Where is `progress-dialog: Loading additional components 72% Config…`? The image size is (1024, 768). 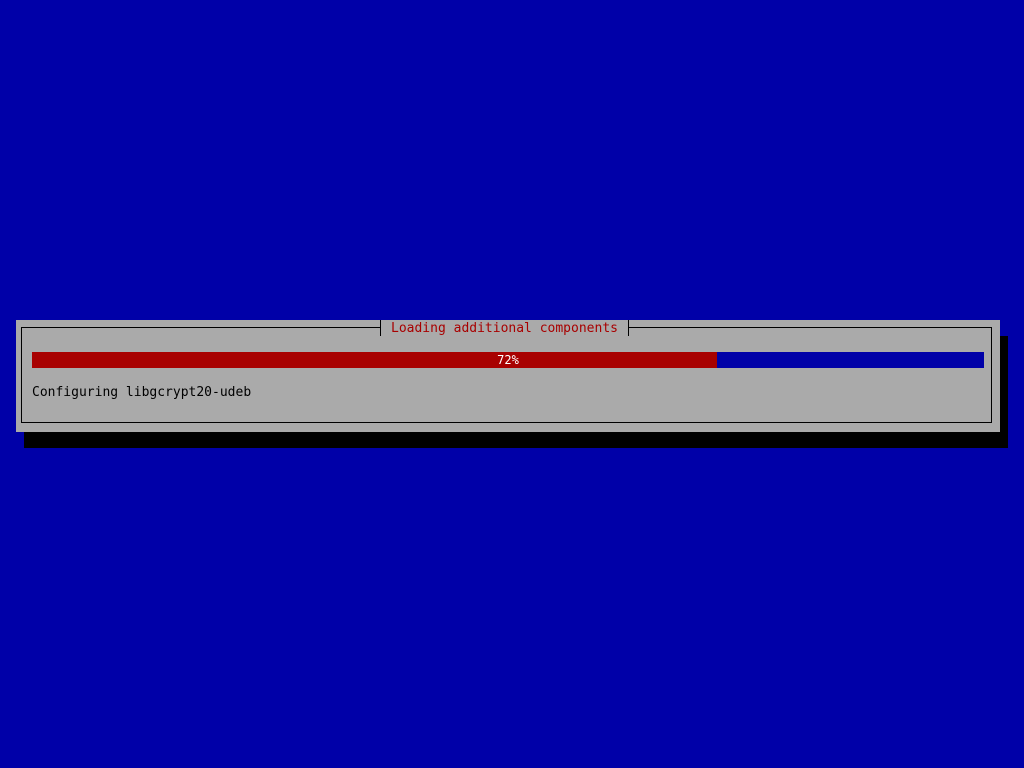 progress-dialog: Loading additional components 72% Config… is located at coordinates (508, 376).